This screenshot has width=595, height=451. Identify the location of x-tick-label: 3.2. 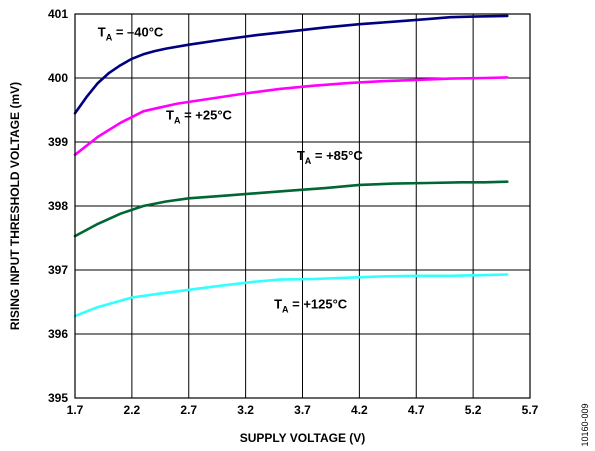
(245, 410).